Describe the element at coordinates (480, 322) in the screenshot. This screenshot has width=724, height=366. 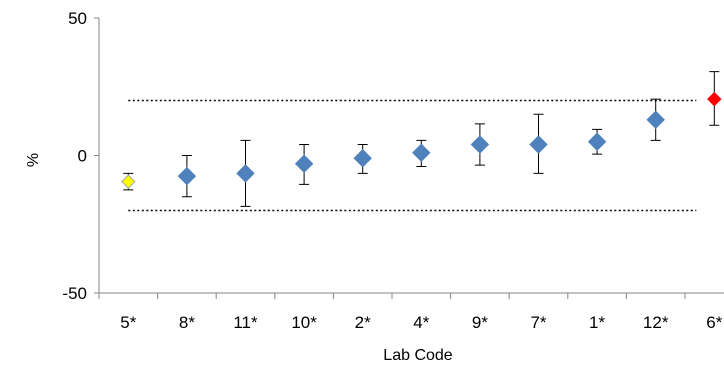
I see `x-tick-label: 9*` at that location.